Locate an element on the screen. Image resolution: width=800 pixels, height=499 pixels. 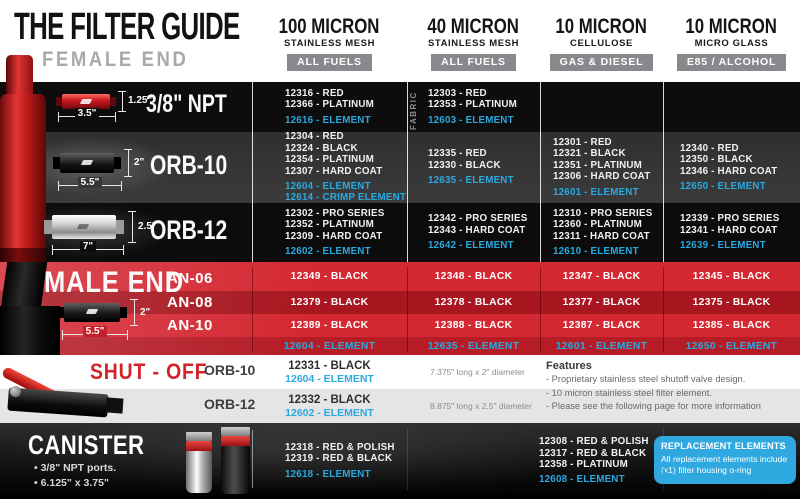
row-label-orb12: ORB-12 is located at coordinates (189, 230).